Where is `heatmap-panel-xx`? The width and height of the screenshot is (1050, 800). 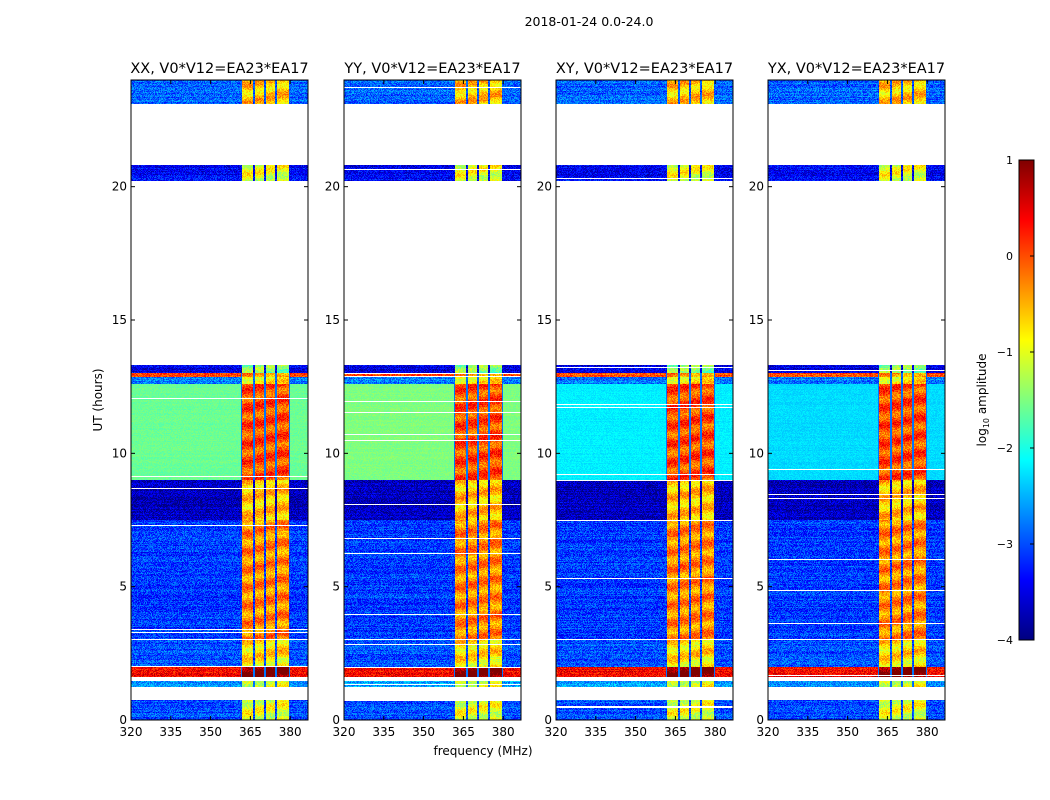 heatmap-panel-xx is located at coordinates (219, 400).